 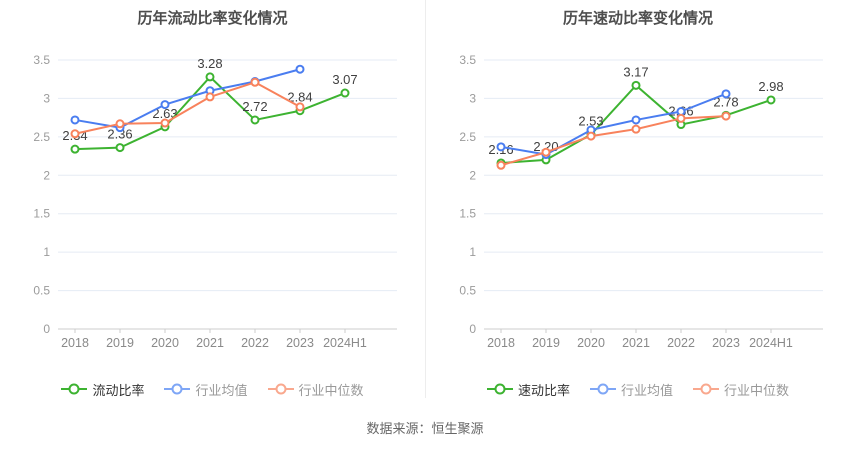 I want to click on data-point-label: 2.63, so click(x=164, y=113).